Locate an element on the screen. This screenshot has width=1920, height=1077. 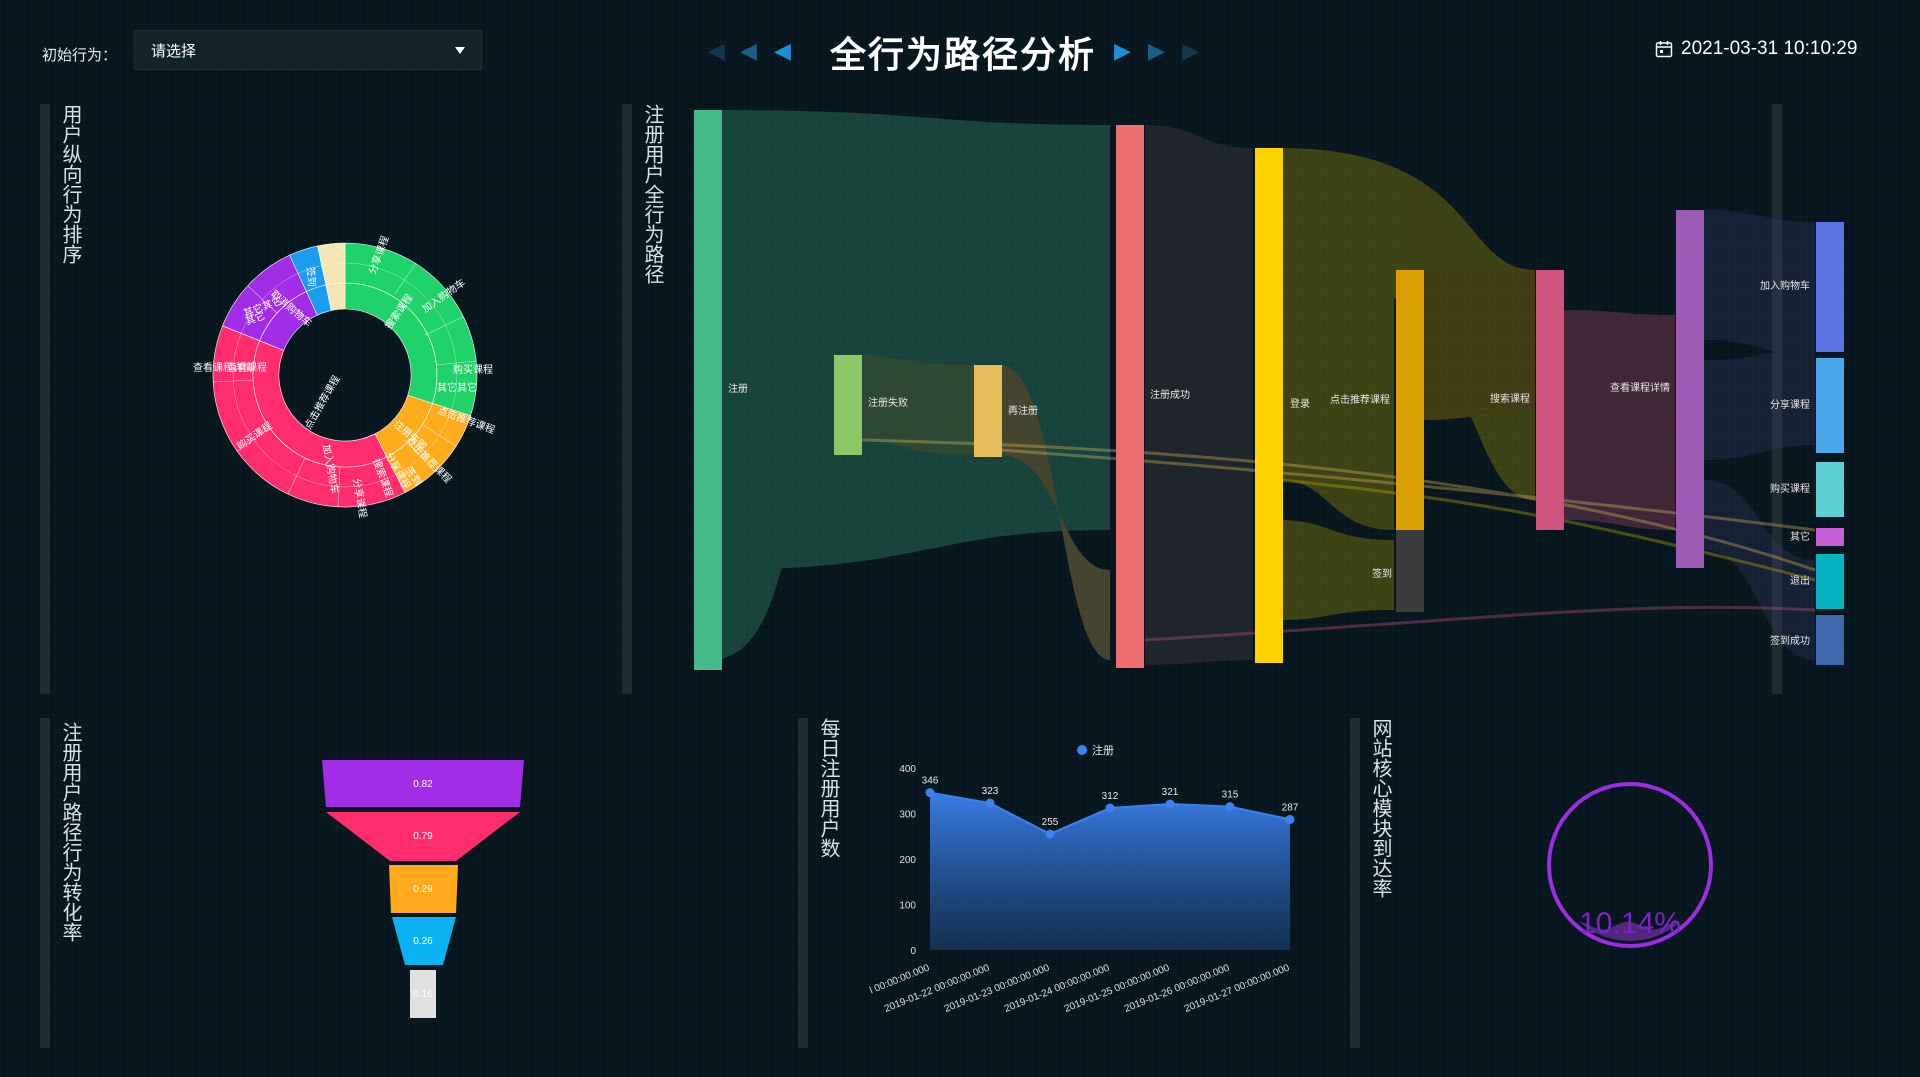
sankey-link-thin is located at coordinates (1547, 530).